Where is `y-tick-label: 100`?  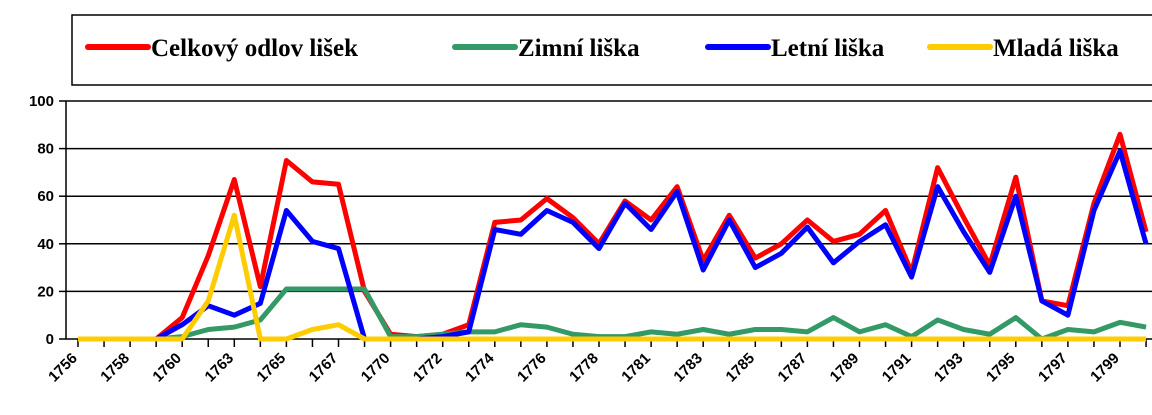 y-tick-label: 100 is located at coordinates (41, 101).